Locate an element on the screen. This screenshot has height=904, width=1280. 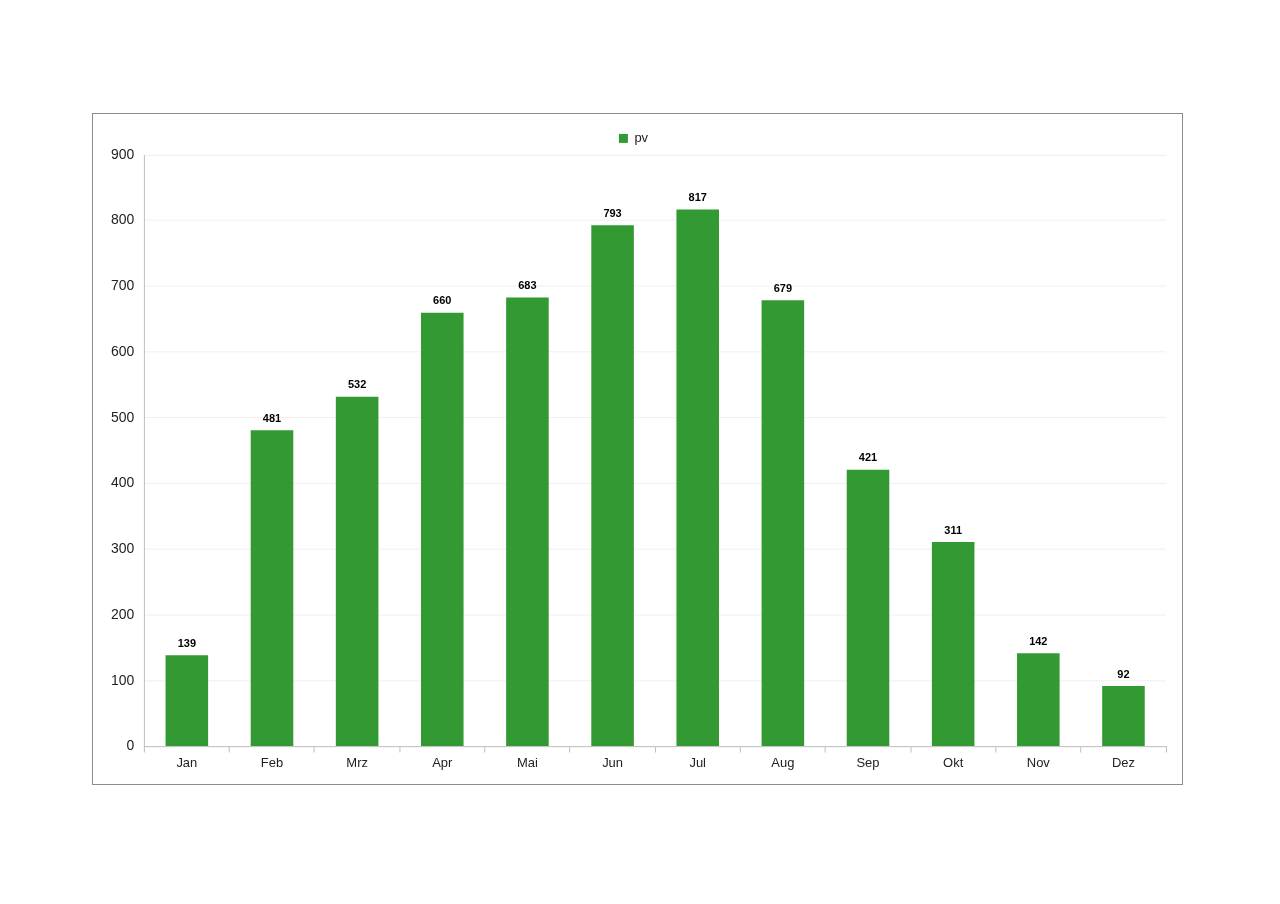
data-label: 481 is located at coordinates (272, 417).